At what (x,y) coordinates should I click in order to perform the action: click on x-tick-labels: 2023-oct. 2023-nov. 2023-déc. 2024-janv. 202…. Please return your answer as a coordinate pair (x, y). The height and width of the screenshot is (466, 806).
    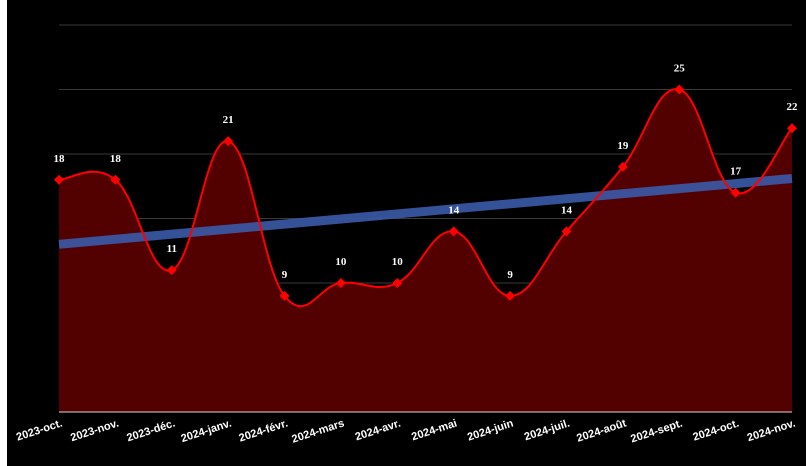
    Looking at the image, I should click on (406, 431).